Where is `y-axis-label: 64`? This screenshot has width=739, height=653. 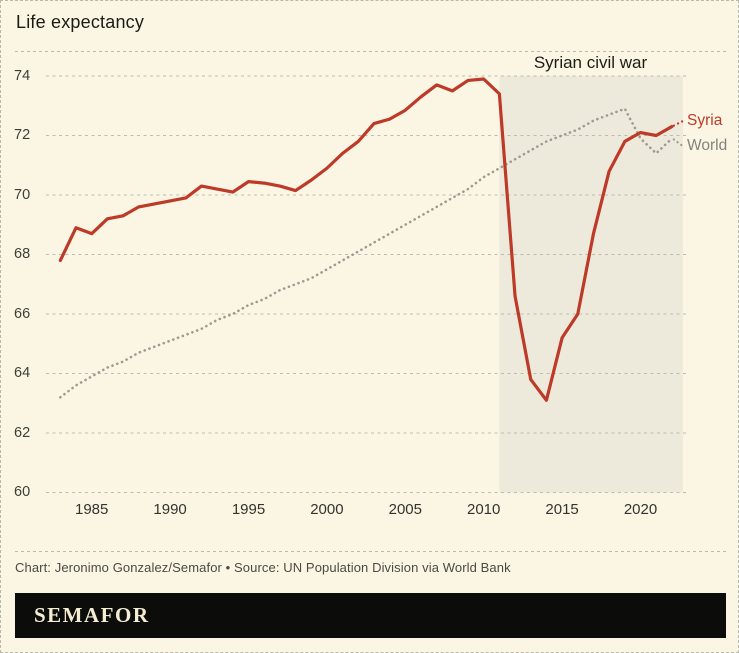
y-axis-label: 64 is located at coordinates (22, 373).